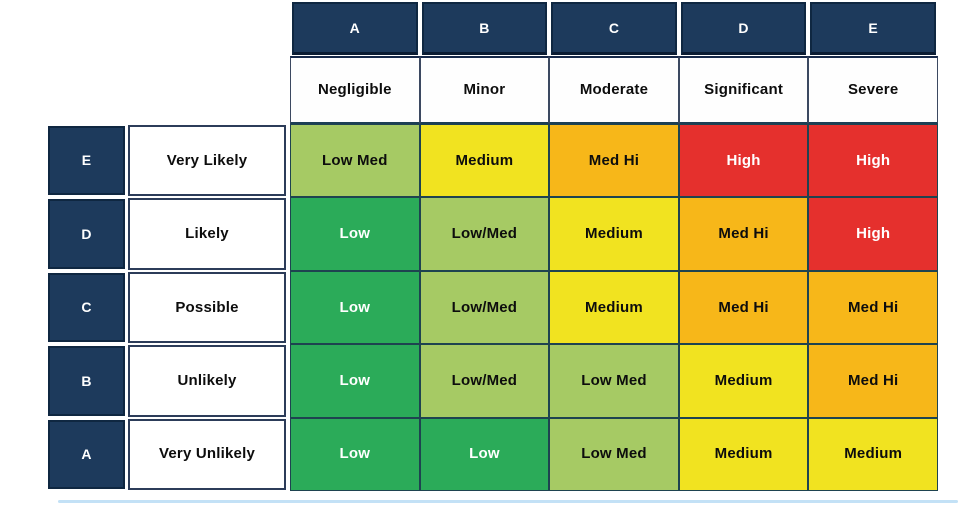  Describe the element at coordinates (207, 381) in the screenshot. I see `likelihood-label: Unlikely` at that location.